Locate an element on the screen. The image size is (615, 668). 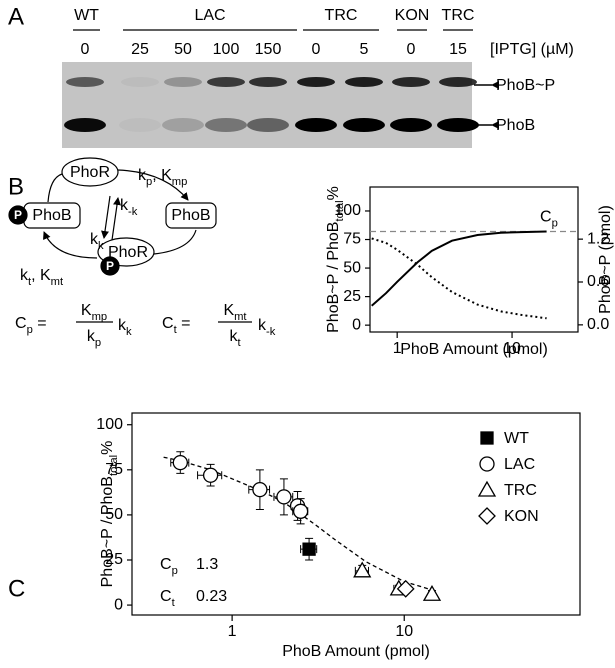
phospho-circle is located at coordinates (110, 266).